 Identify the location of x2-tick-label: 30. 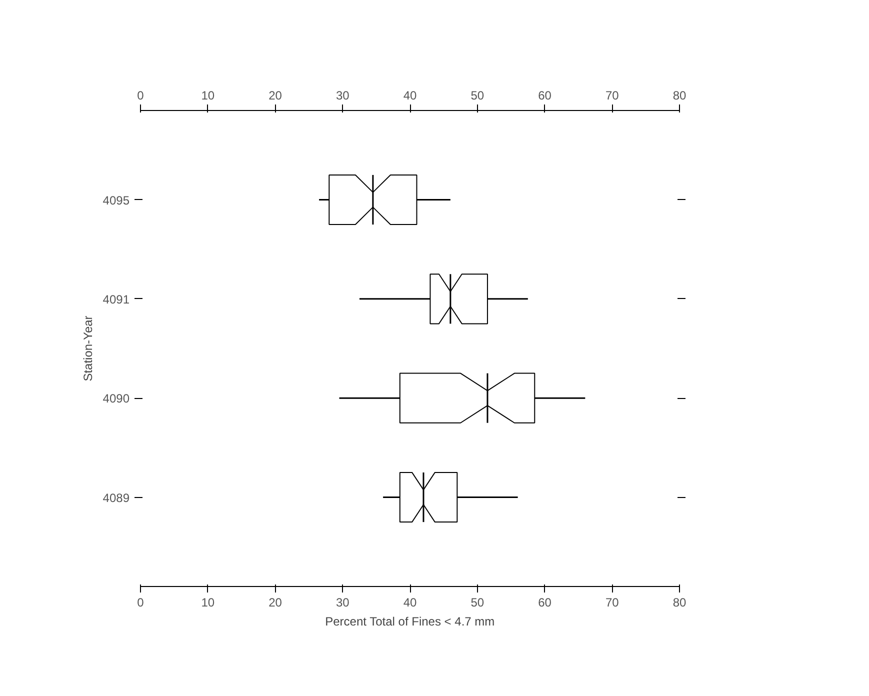
(343, 603).